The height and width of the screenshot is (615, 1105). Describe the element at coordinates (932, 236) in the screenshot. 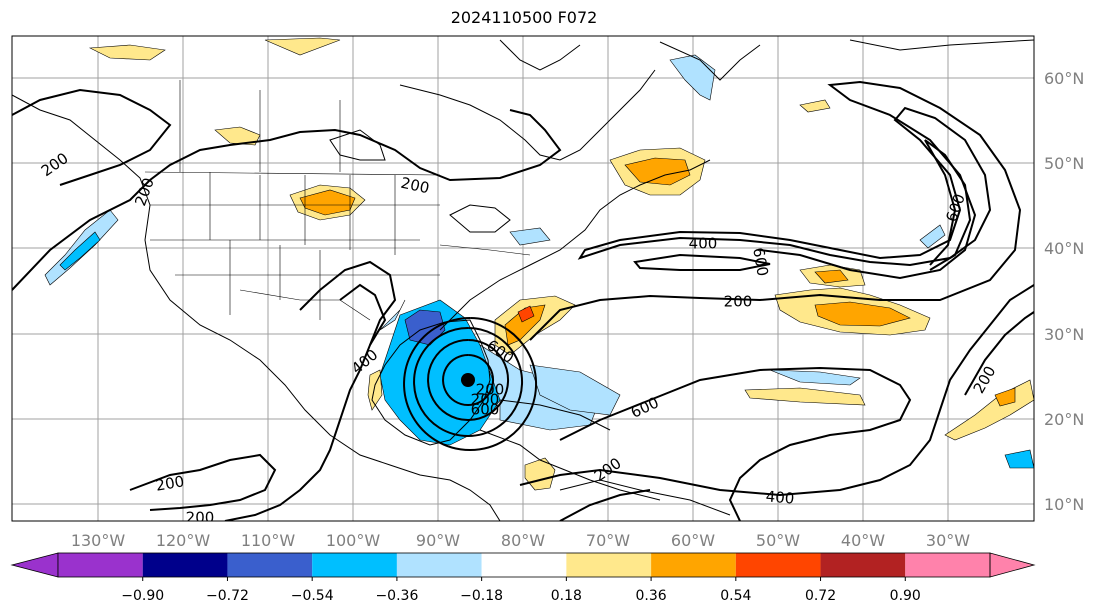

I see `shade-lightblue-40w` at that location.